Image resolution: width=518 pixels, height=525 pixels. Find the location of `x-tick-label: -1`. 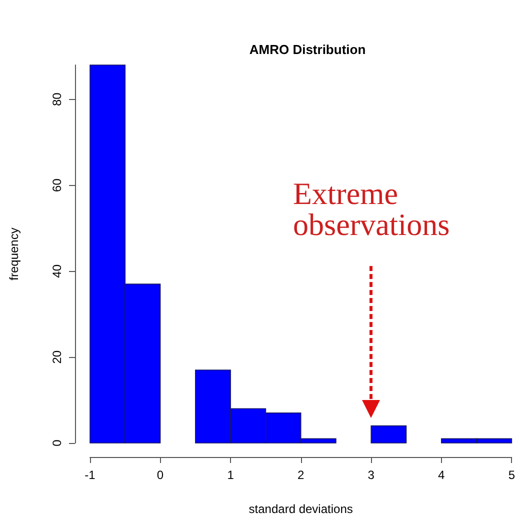

x-tick-label: -1 is located at coordinates (90, 475).